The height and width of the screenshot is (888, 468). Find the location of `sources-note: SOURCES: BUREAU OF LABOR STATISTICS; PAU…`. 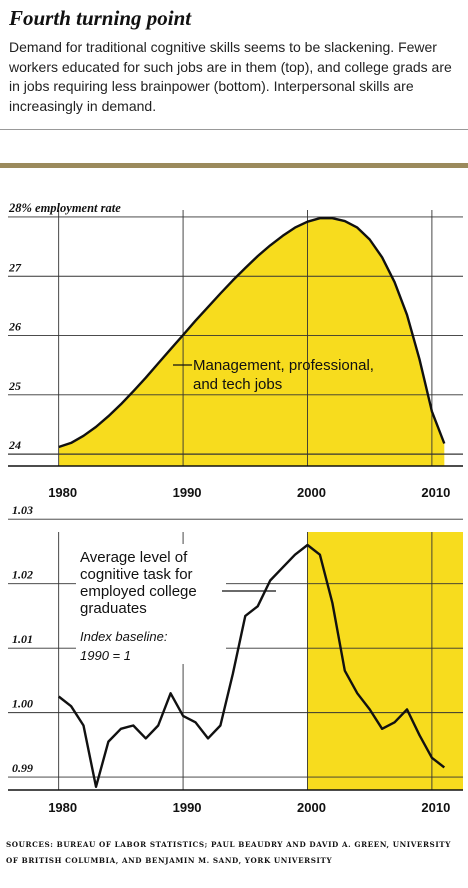

sources-note: SOURCES: BUREAU OF LABOR STATISTICS; PAU… is located at coordinates (228, 852).